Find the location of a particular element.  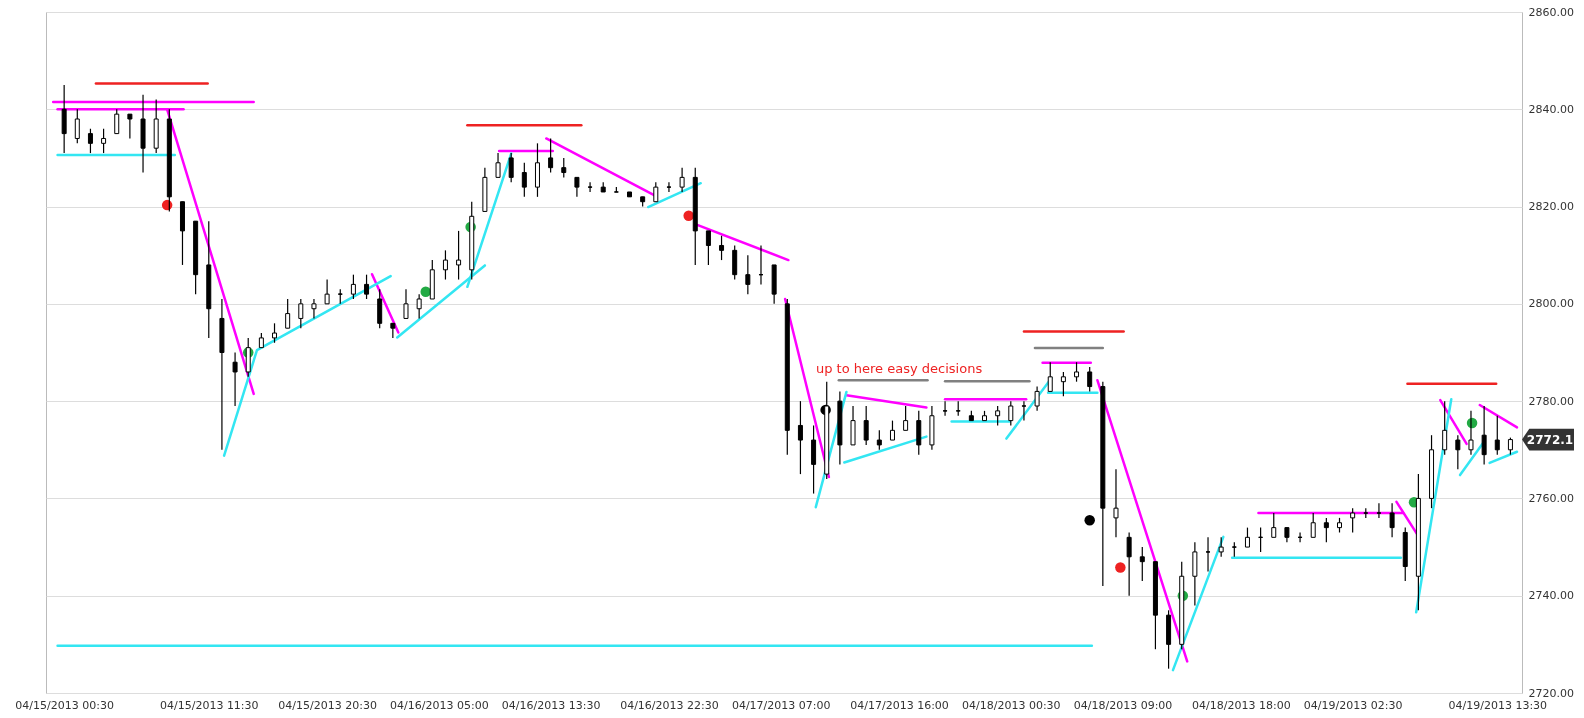

y-tick-label: 2720.00 is located at coordinates (1551, 693).